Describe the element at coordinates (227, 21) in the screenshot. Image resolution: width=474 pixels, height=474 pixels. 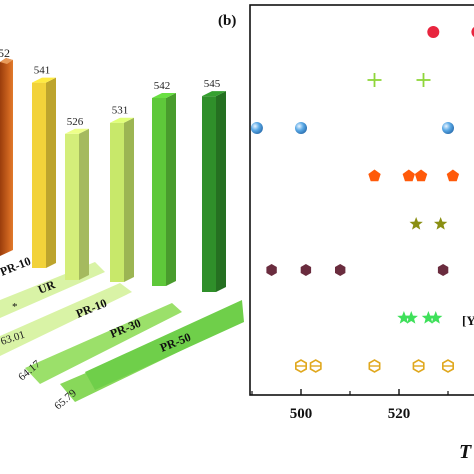
I see `panel-b-label: (b)` at that location.